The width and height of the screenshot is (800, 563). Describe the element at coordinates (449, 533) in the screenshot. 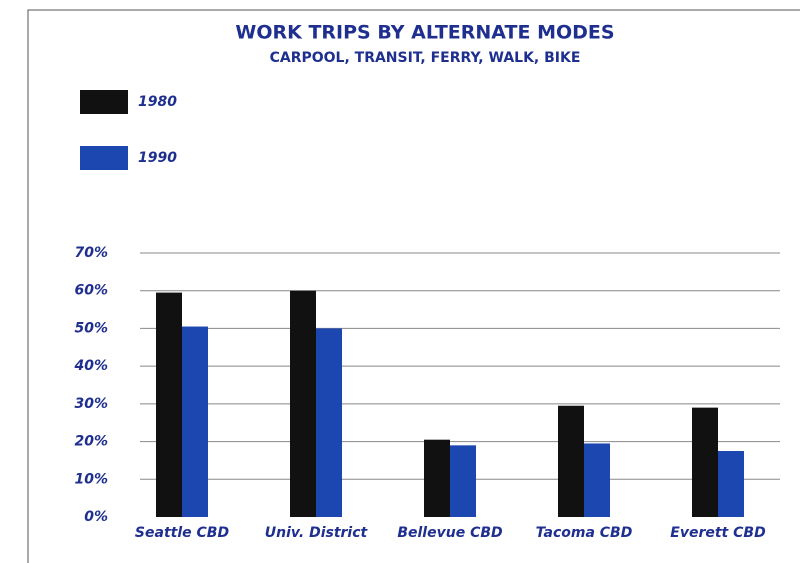

I see `x-tick-label: Bellevue CBD` at that location.